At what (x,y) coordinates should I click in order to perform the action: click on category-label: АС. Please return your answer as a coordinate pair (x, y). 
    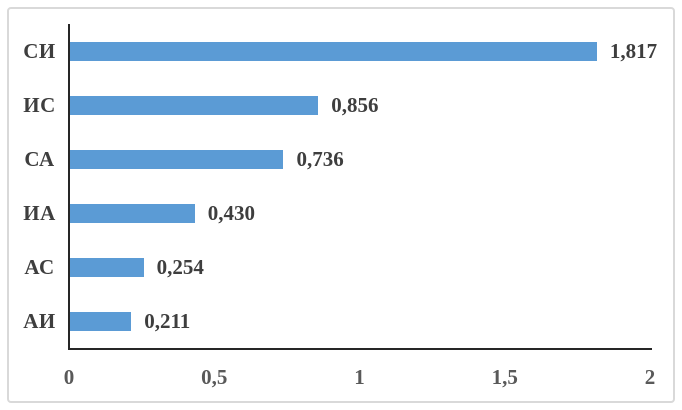
    Looking at the image, I should click on (39, 266).